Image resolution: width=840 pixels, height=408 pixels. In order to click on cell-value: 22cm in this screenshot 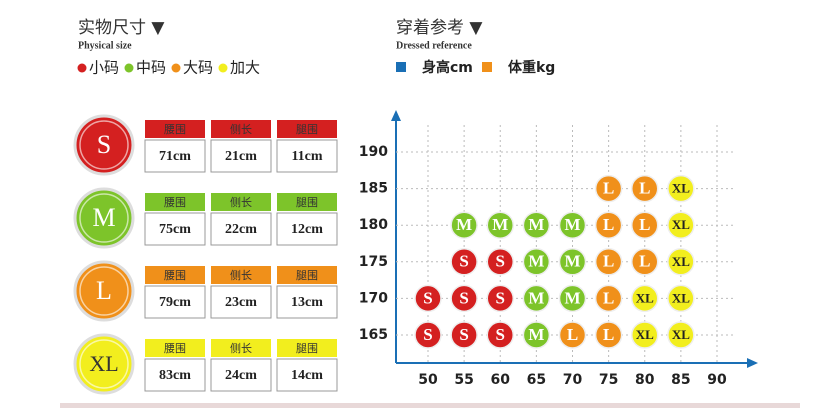, I will do `click(241, 229)`.